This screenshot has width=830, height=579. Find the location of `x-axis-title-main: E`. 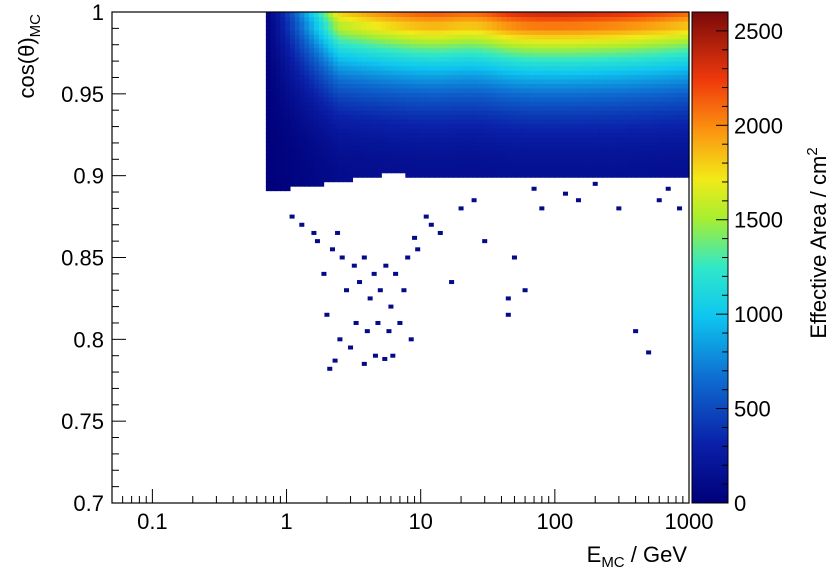

x-axis-title-main: E is located at coordinates (594, 554).